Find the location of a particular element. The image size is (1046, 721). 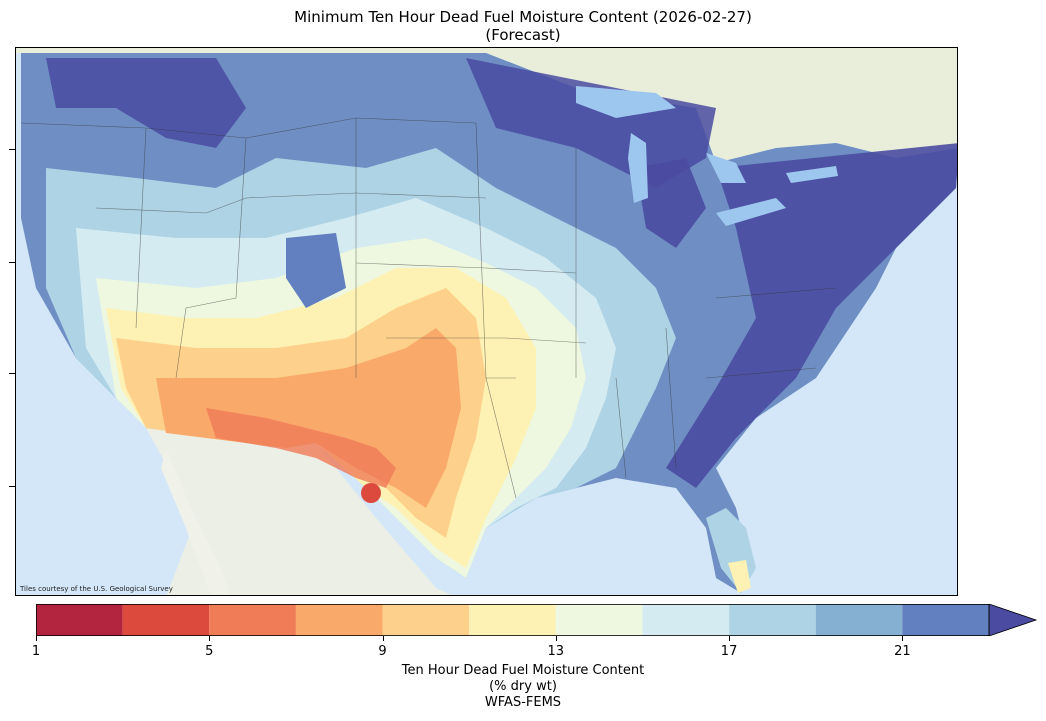

region-3-5-spot is located at coordinates (371, 493).